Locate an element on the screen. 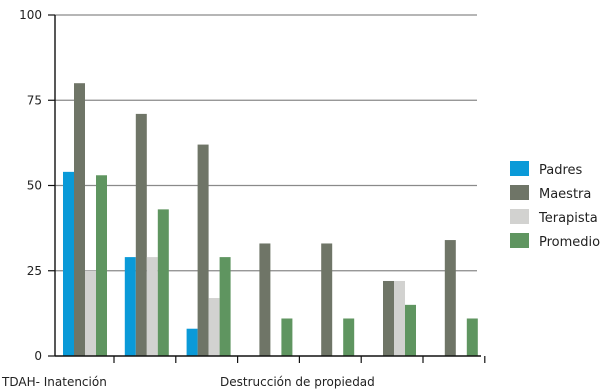  legend-item-maestra: Maestra is located at coordinates (550, 193).